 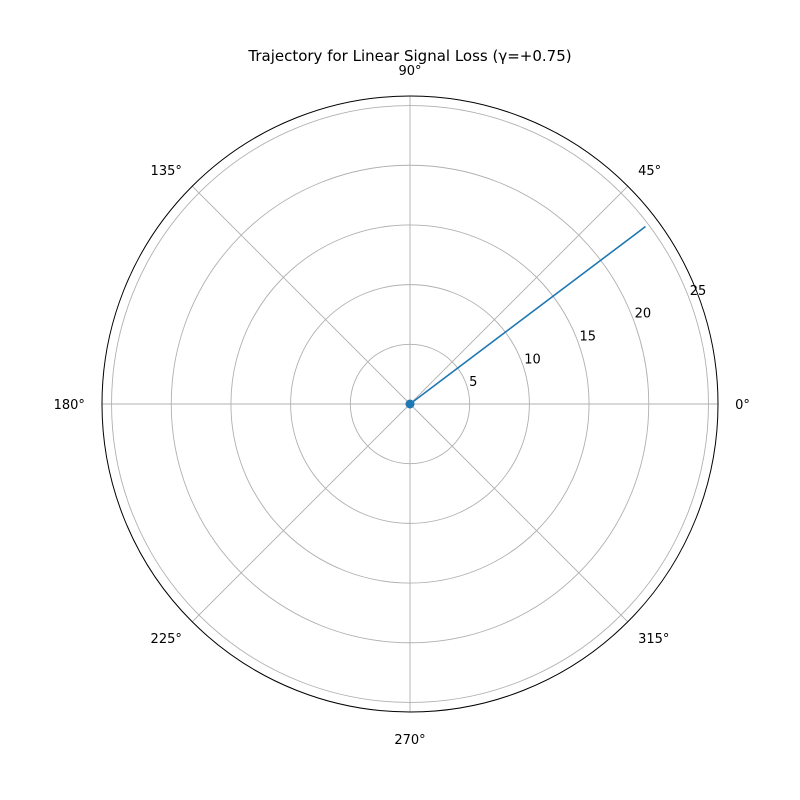 I want to click on r-tick-label-20: 20, so click(x=643, y=314).